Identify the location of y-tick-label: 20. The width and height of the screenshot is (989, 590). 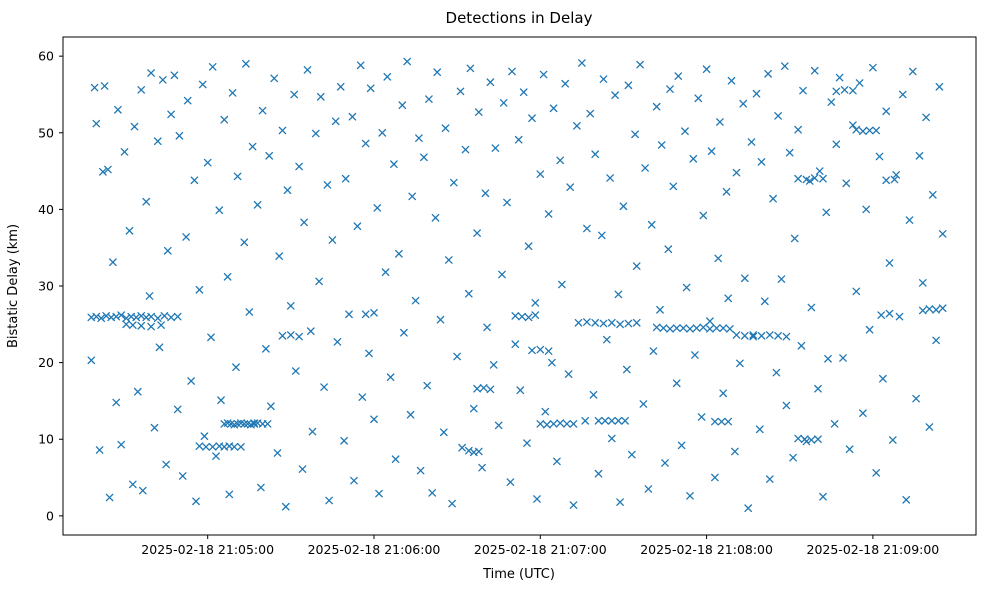
(46, 362).